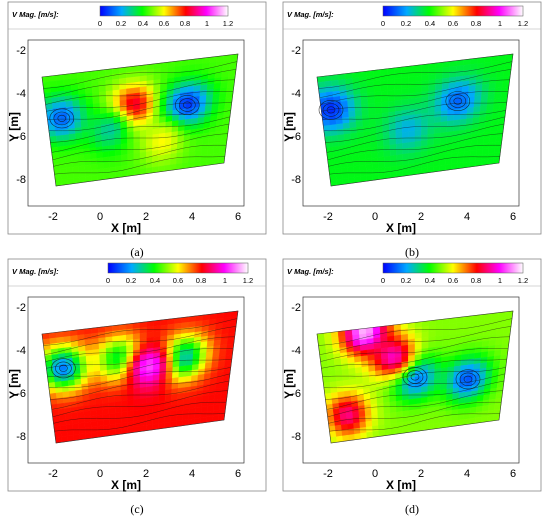 This screenshot has height=521, width=550. Describe the element at coordinates (453, 280) in the screenshot. I see `colorbar-tick: 0.6` at that location.